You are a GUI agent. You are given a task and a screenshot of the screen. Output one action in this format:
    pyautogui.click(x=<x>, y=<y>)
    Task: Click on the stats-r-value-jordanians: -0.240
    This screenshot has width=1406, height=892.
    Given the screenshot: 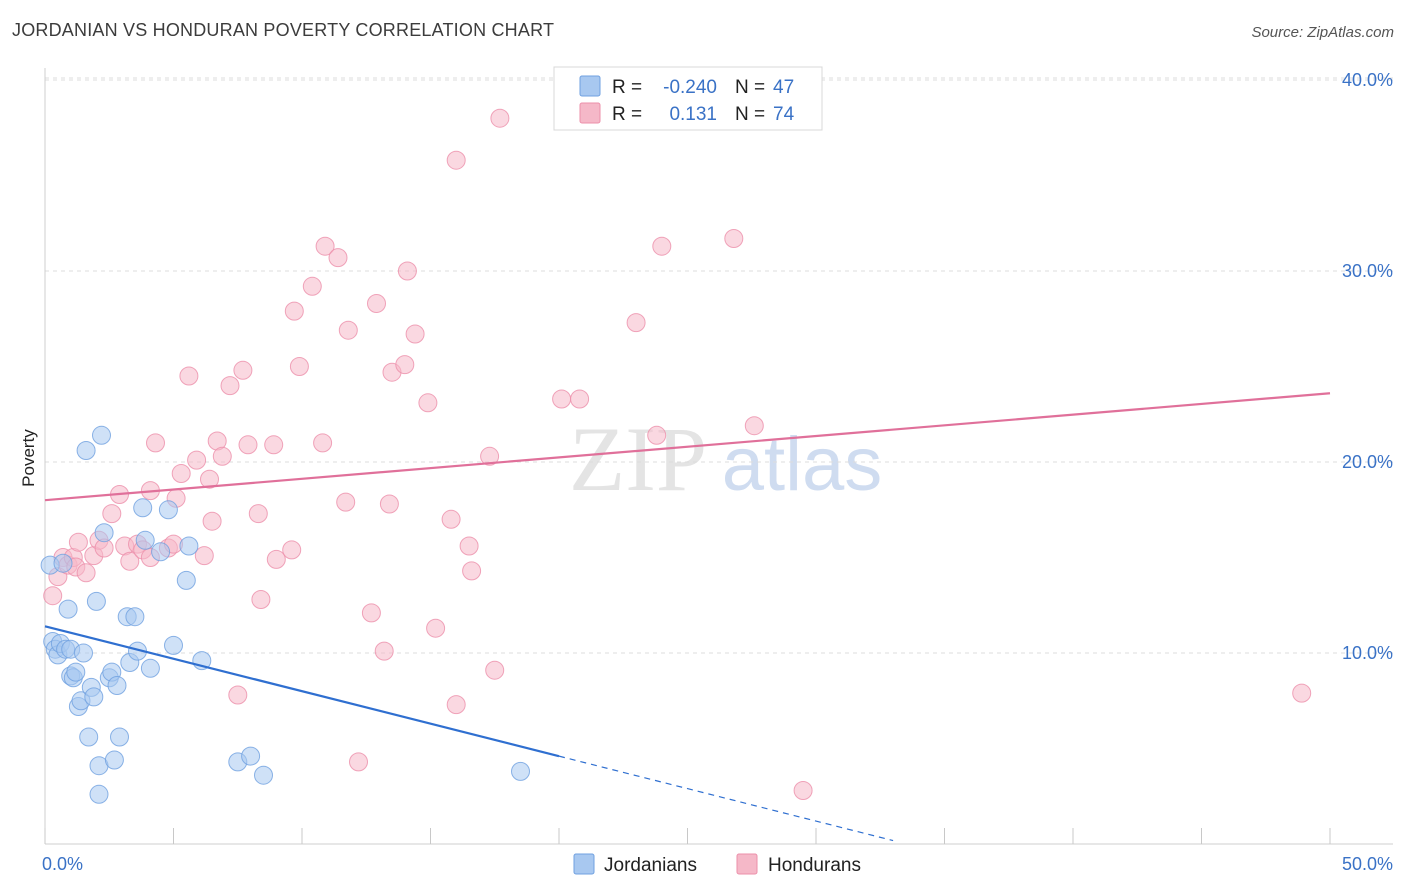 What is the action you would take?
    pyautogui.click(x=690, y=87)
    